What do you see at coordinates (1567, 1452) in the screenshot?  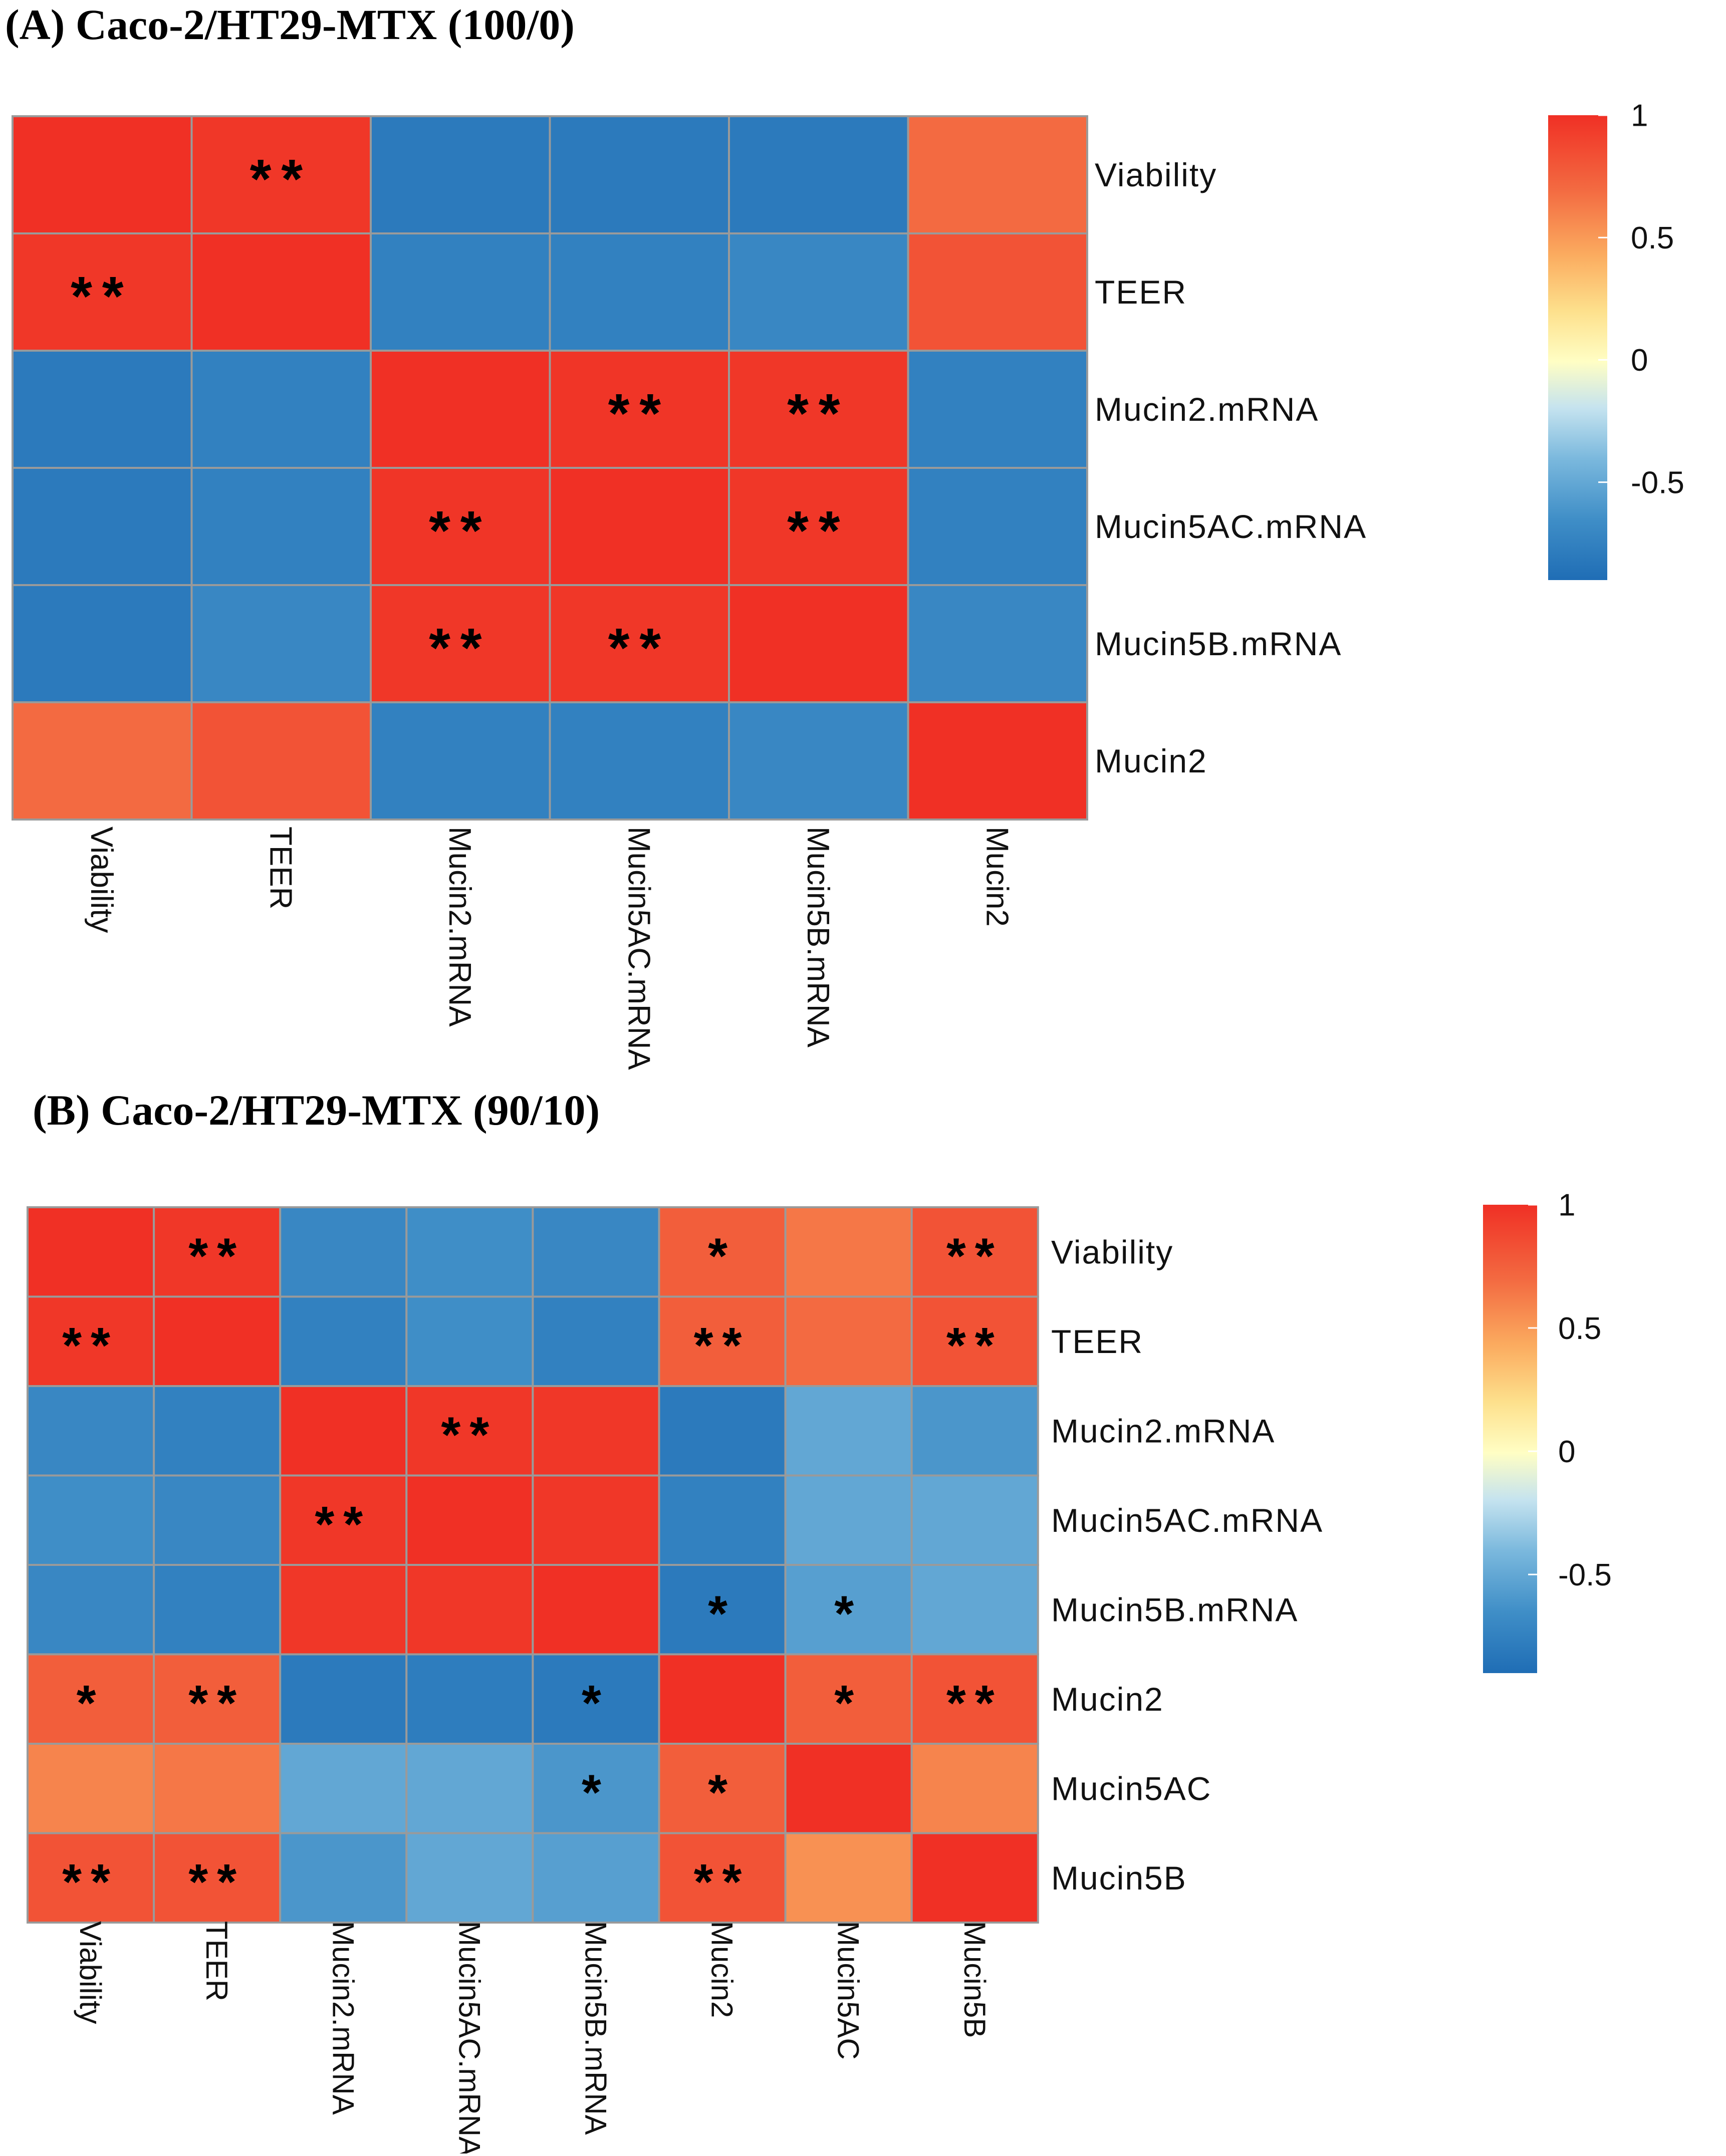 I see `colorbar-tick-label: 0` at bounding box center [1567, 1452].